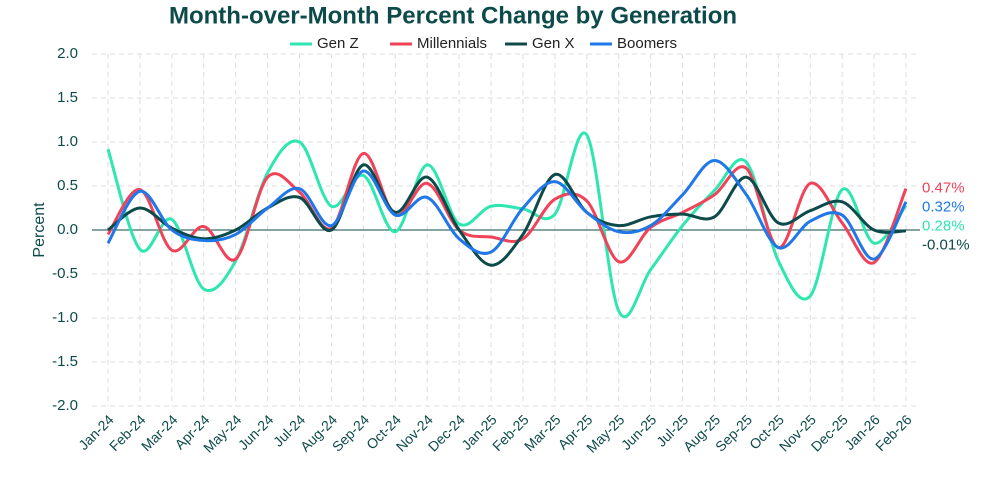 The height and width of the screenshot is (503, 1000). Describe the element at coordinates (65, 317) in the screenshot. I see `y-tick-label: -1.0` at that location.